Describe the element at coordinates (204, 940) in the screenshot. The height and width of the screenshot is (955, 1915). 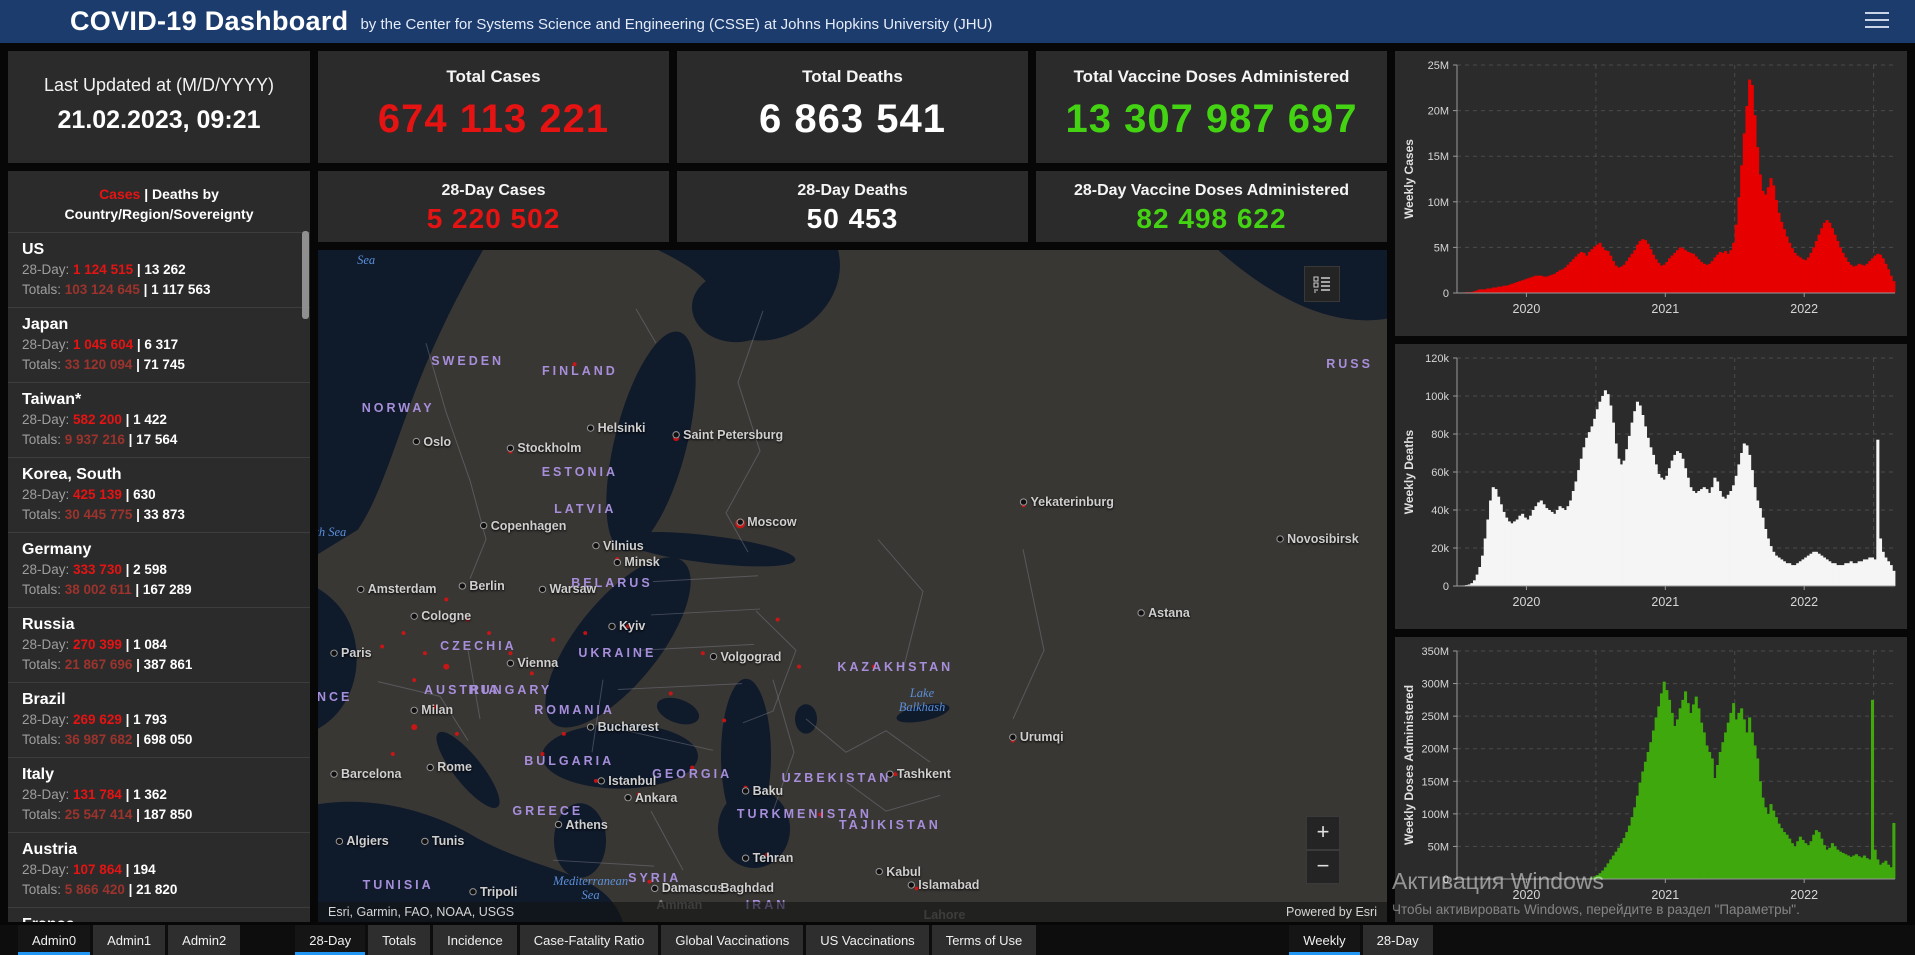
I see `tab-admin2: Admin2` at that location.